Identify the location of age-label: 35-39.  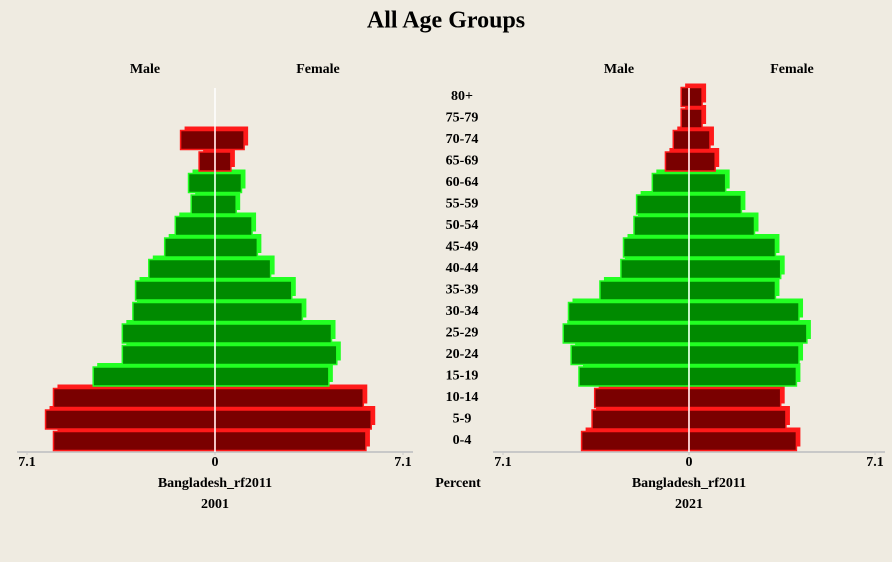
(462, 290).